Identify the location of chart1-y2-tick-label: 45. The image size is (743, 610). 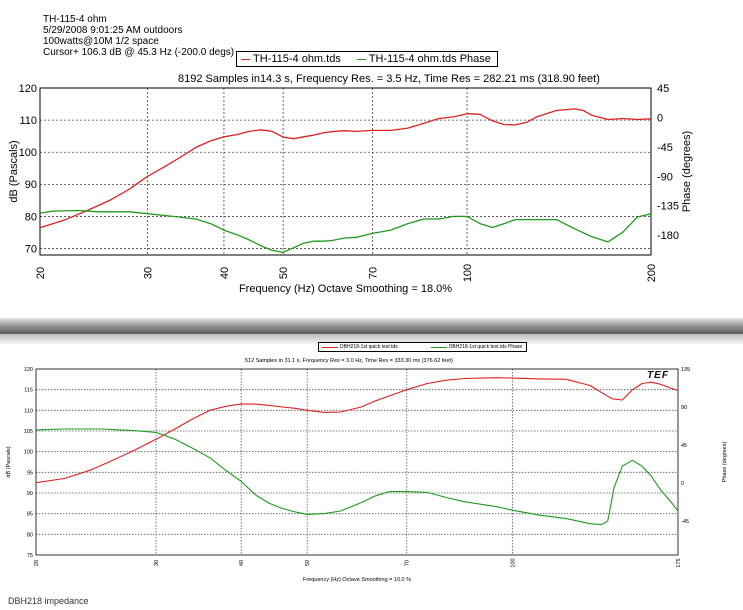
(663, 89).